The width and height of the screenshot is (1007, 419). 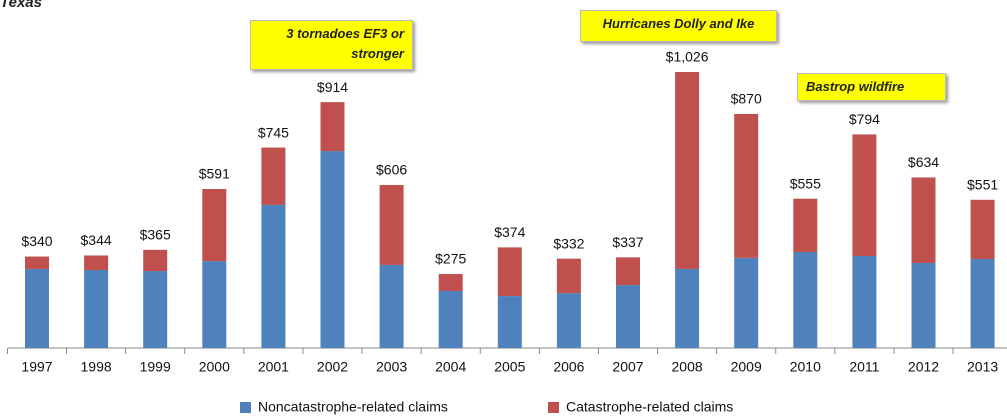 I want to click on total-label: $606, so click(x=391, y=170).